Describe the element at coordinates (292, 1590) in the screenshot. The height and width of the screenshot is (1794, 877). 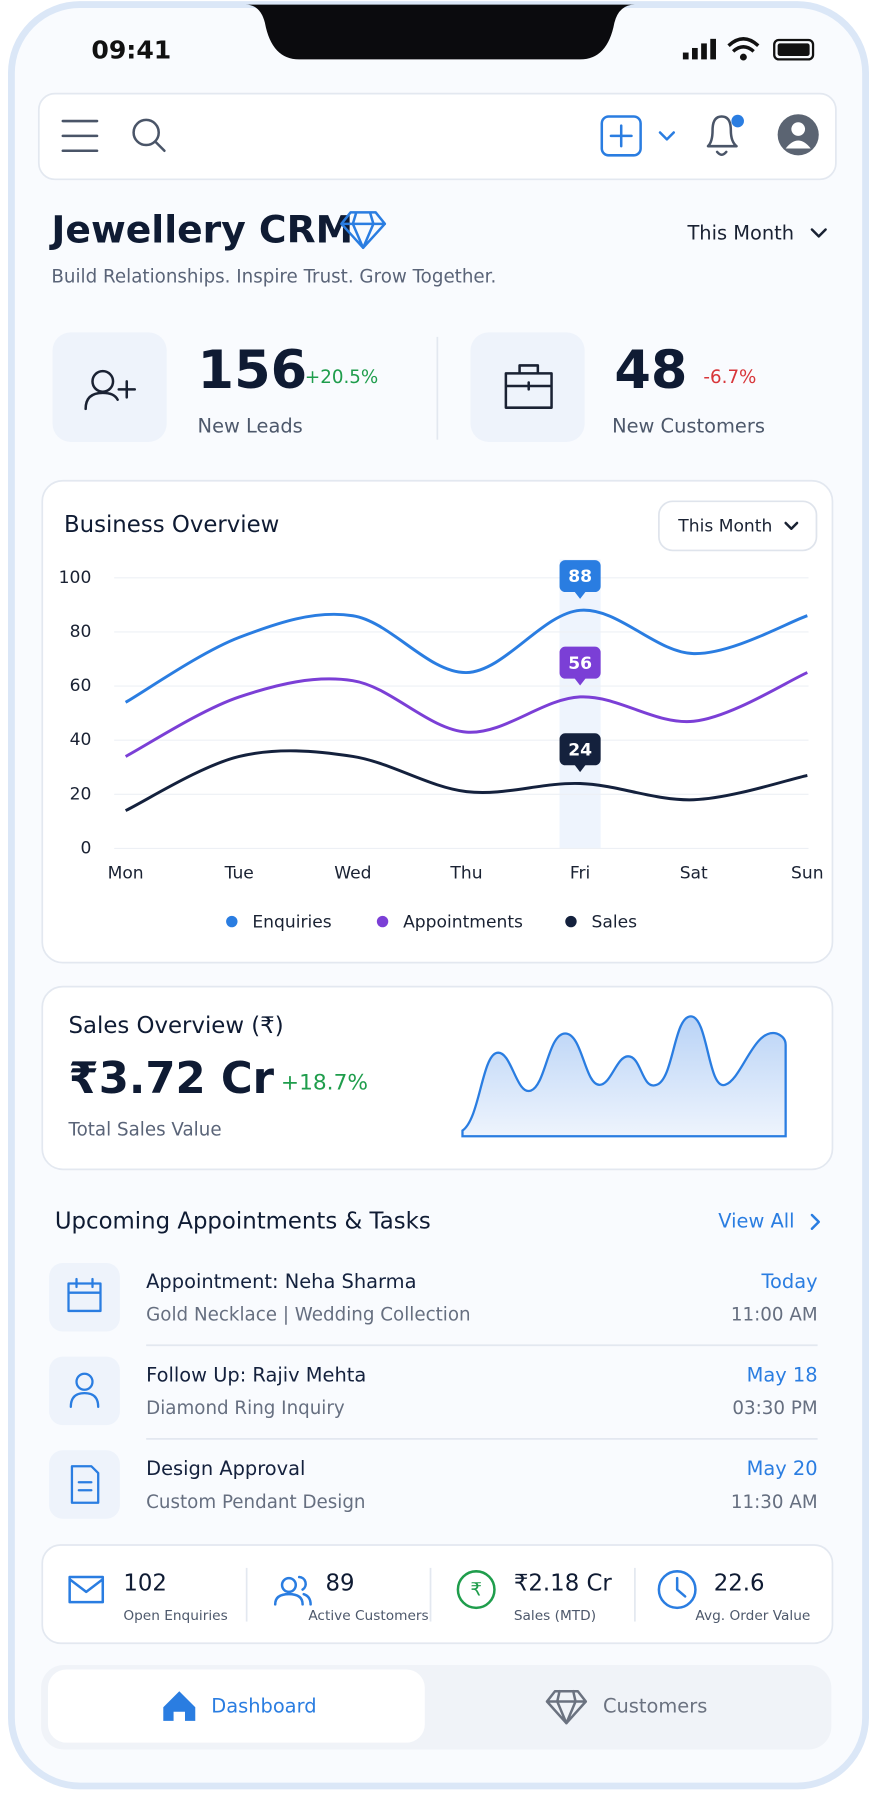
I see `people-icon` at that location.